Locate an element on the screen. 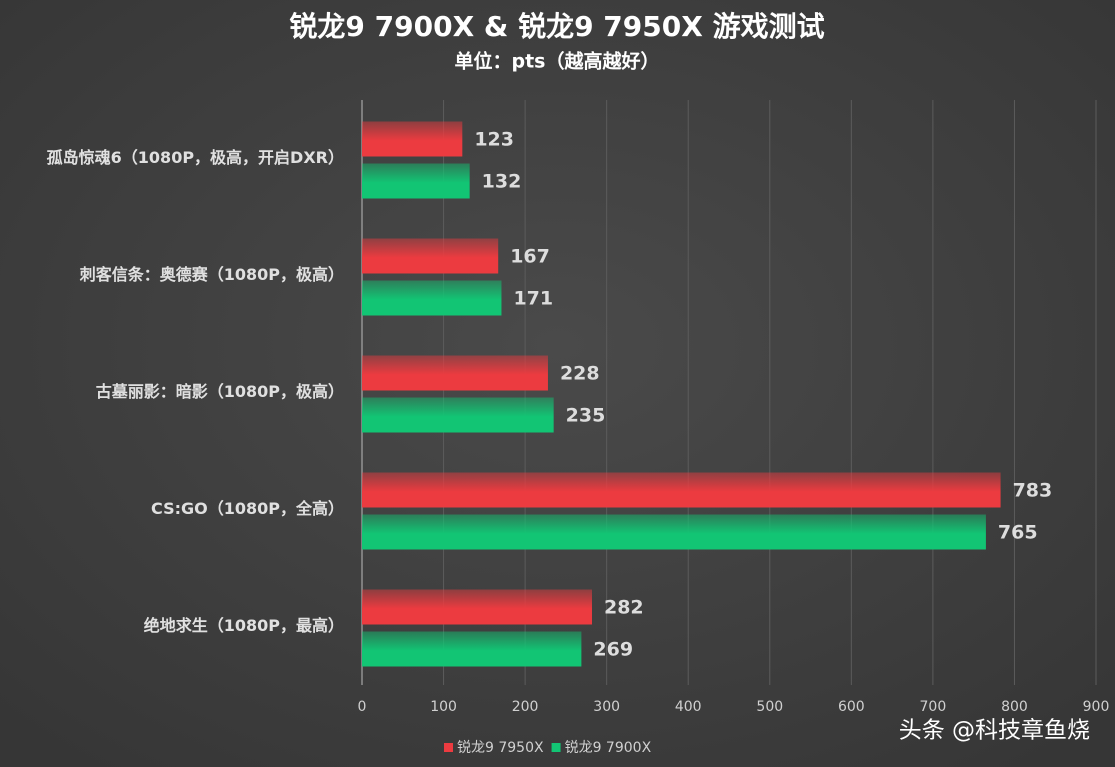  value-label: 132 is located at coordinates (502, 182).